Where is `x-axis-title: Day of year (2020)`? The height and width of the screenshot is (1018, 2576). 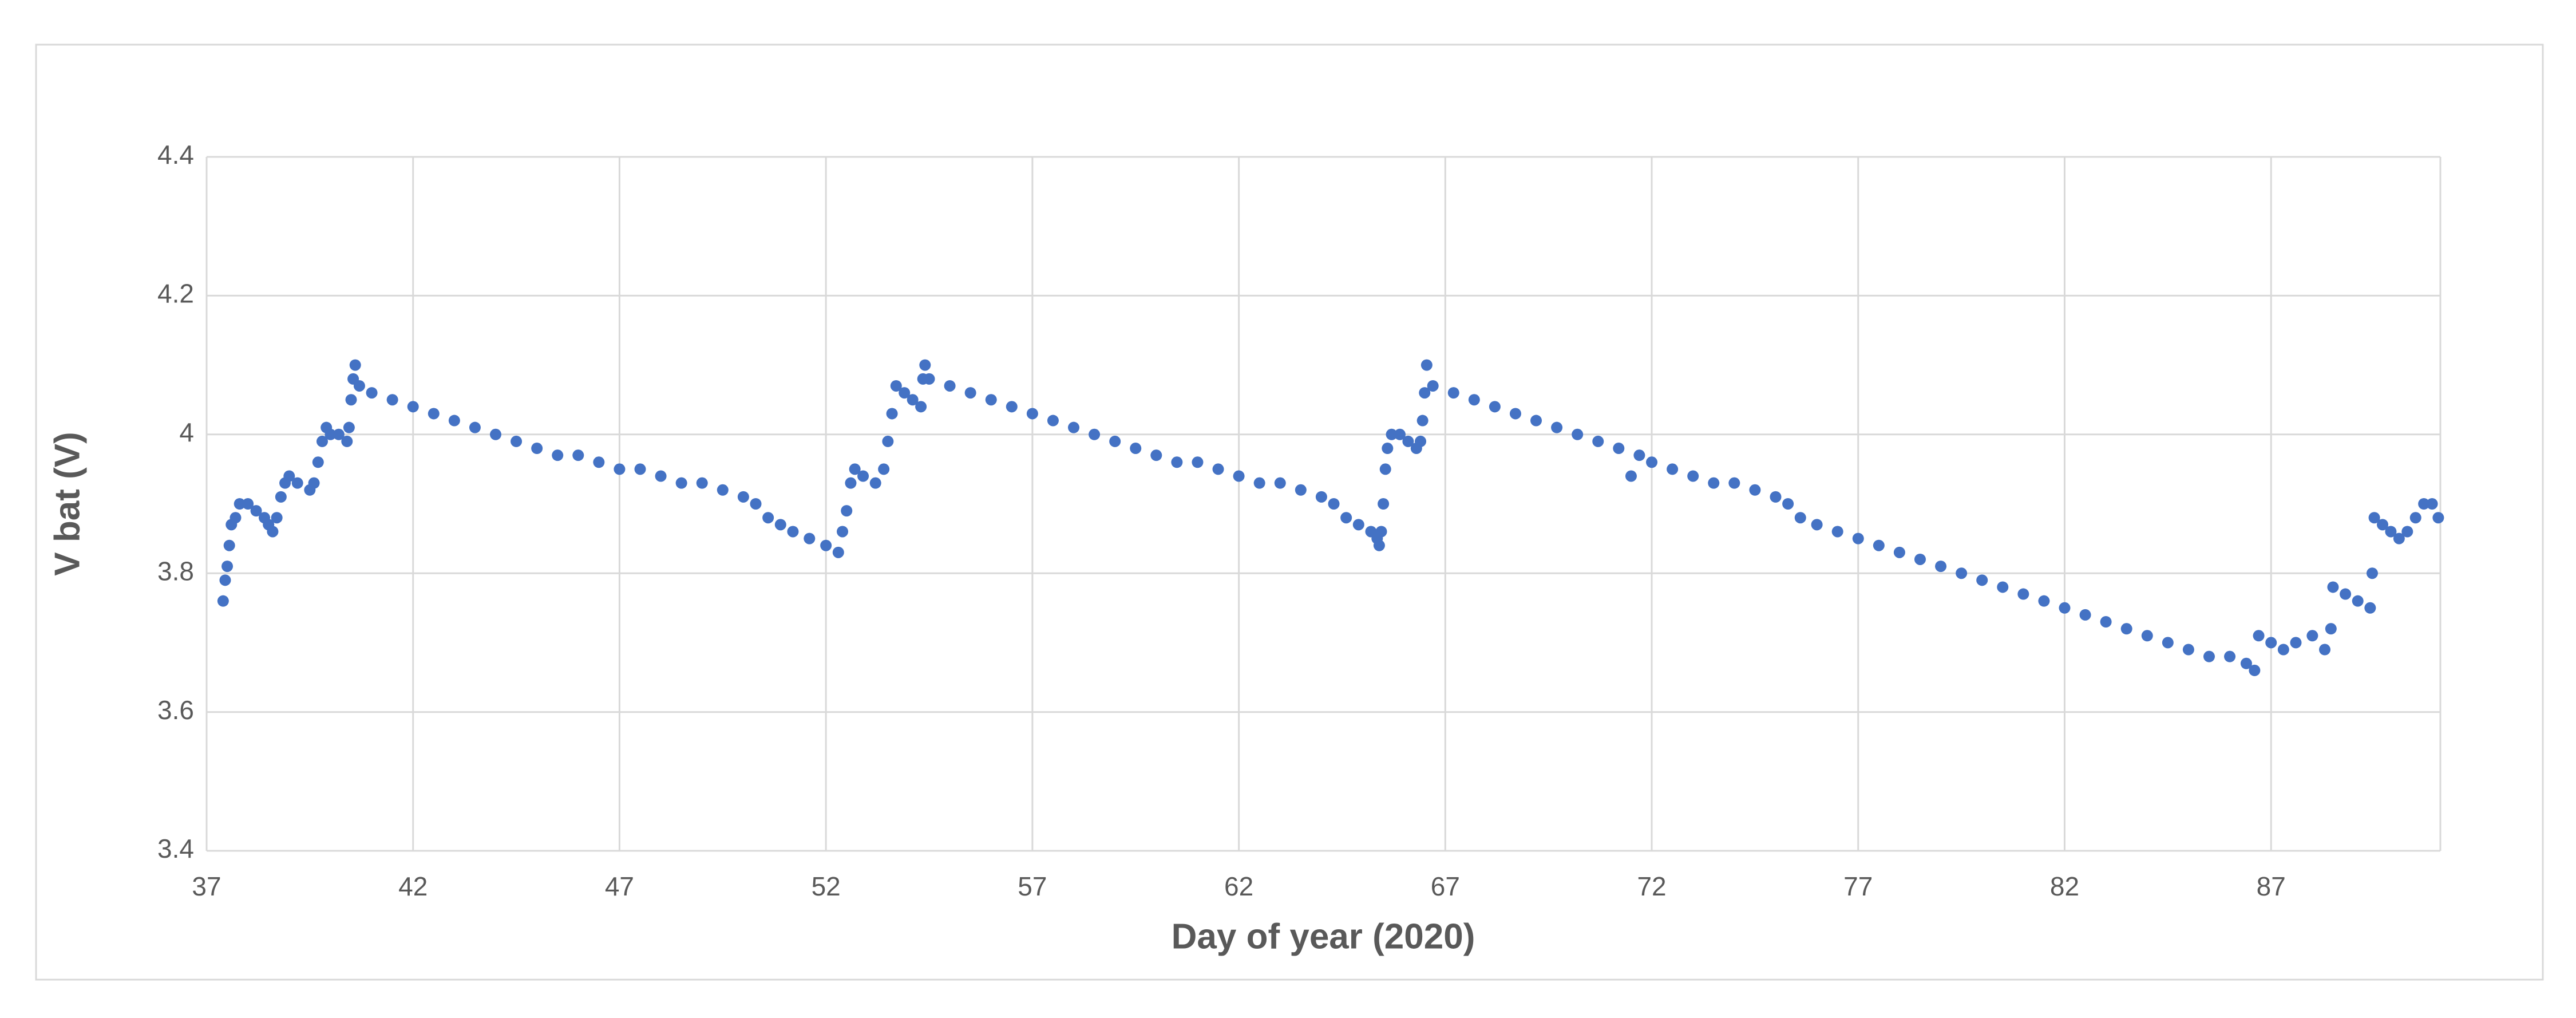 x-axis-title: Day of year (2020) is located at coordinates (1323, 937).